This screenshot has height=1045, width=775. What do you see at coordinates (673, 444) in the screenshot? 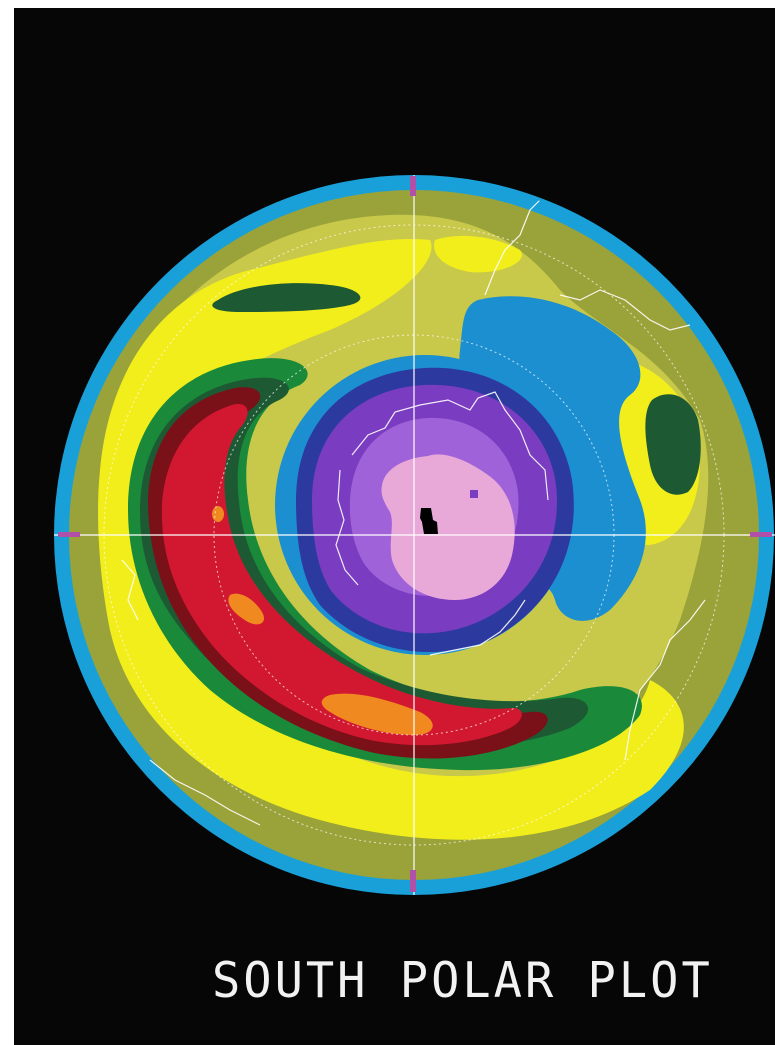
I see `dark-green-blob-right` at bounding box center [673, 444].